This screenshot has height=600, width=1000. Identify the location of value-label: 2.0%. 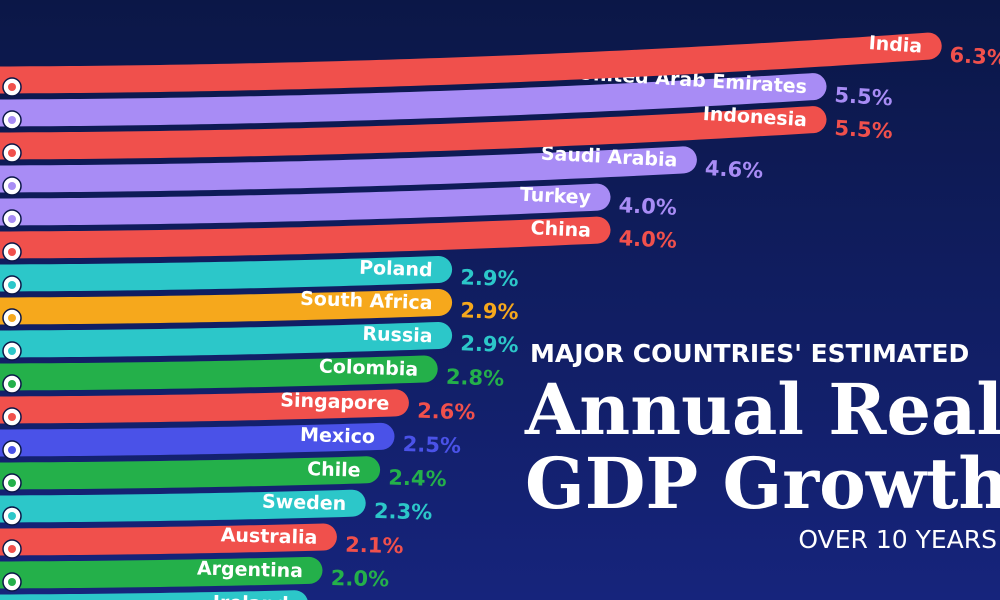
(360, 578).